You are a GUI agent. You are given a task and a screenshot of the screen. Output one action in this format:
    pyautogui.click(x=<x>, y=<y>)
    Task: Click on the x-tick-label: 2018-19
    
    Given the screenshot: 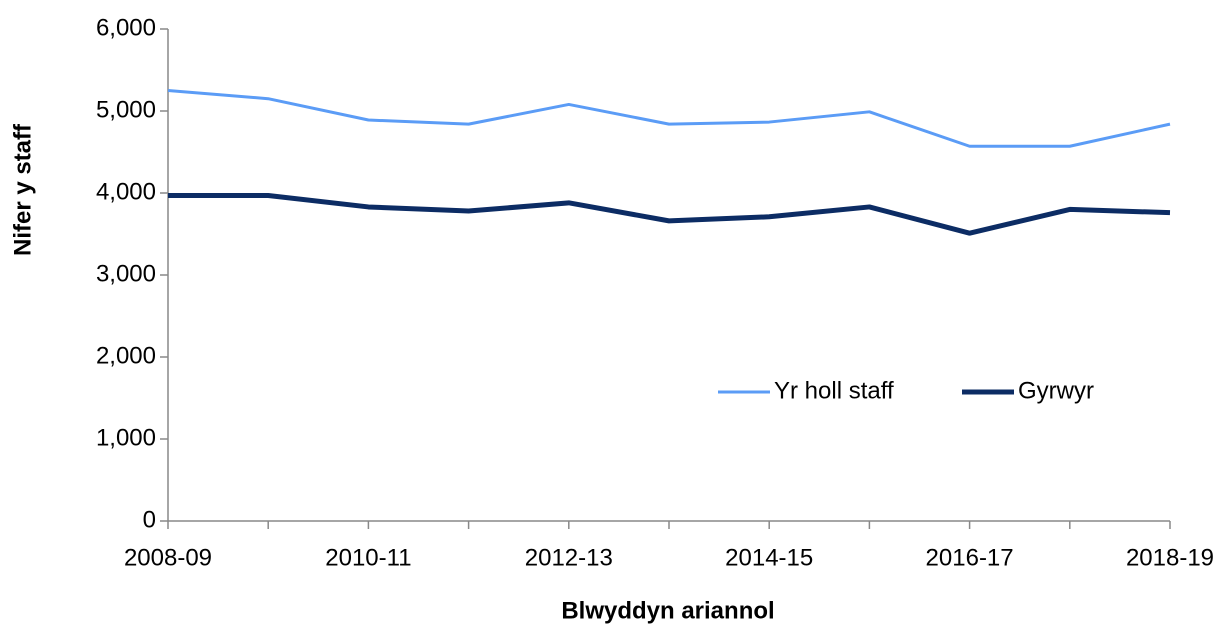 What is the action you would take?
    pyautogui.click(x=1170, y=557)
    